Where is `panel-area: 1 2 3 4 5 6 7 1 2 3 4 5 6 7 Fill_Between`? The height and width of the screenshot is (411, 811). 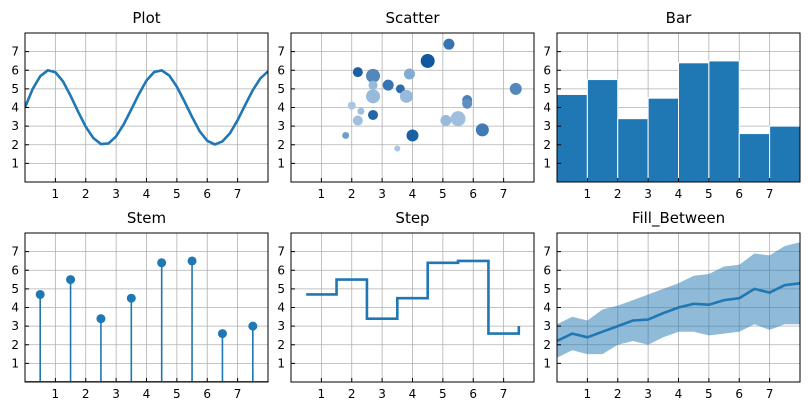 panel-area: 1 2 3 4 5 6 7 1 2 3 4 5 6 7 Fill_Between is located at coordinates (672, 305).